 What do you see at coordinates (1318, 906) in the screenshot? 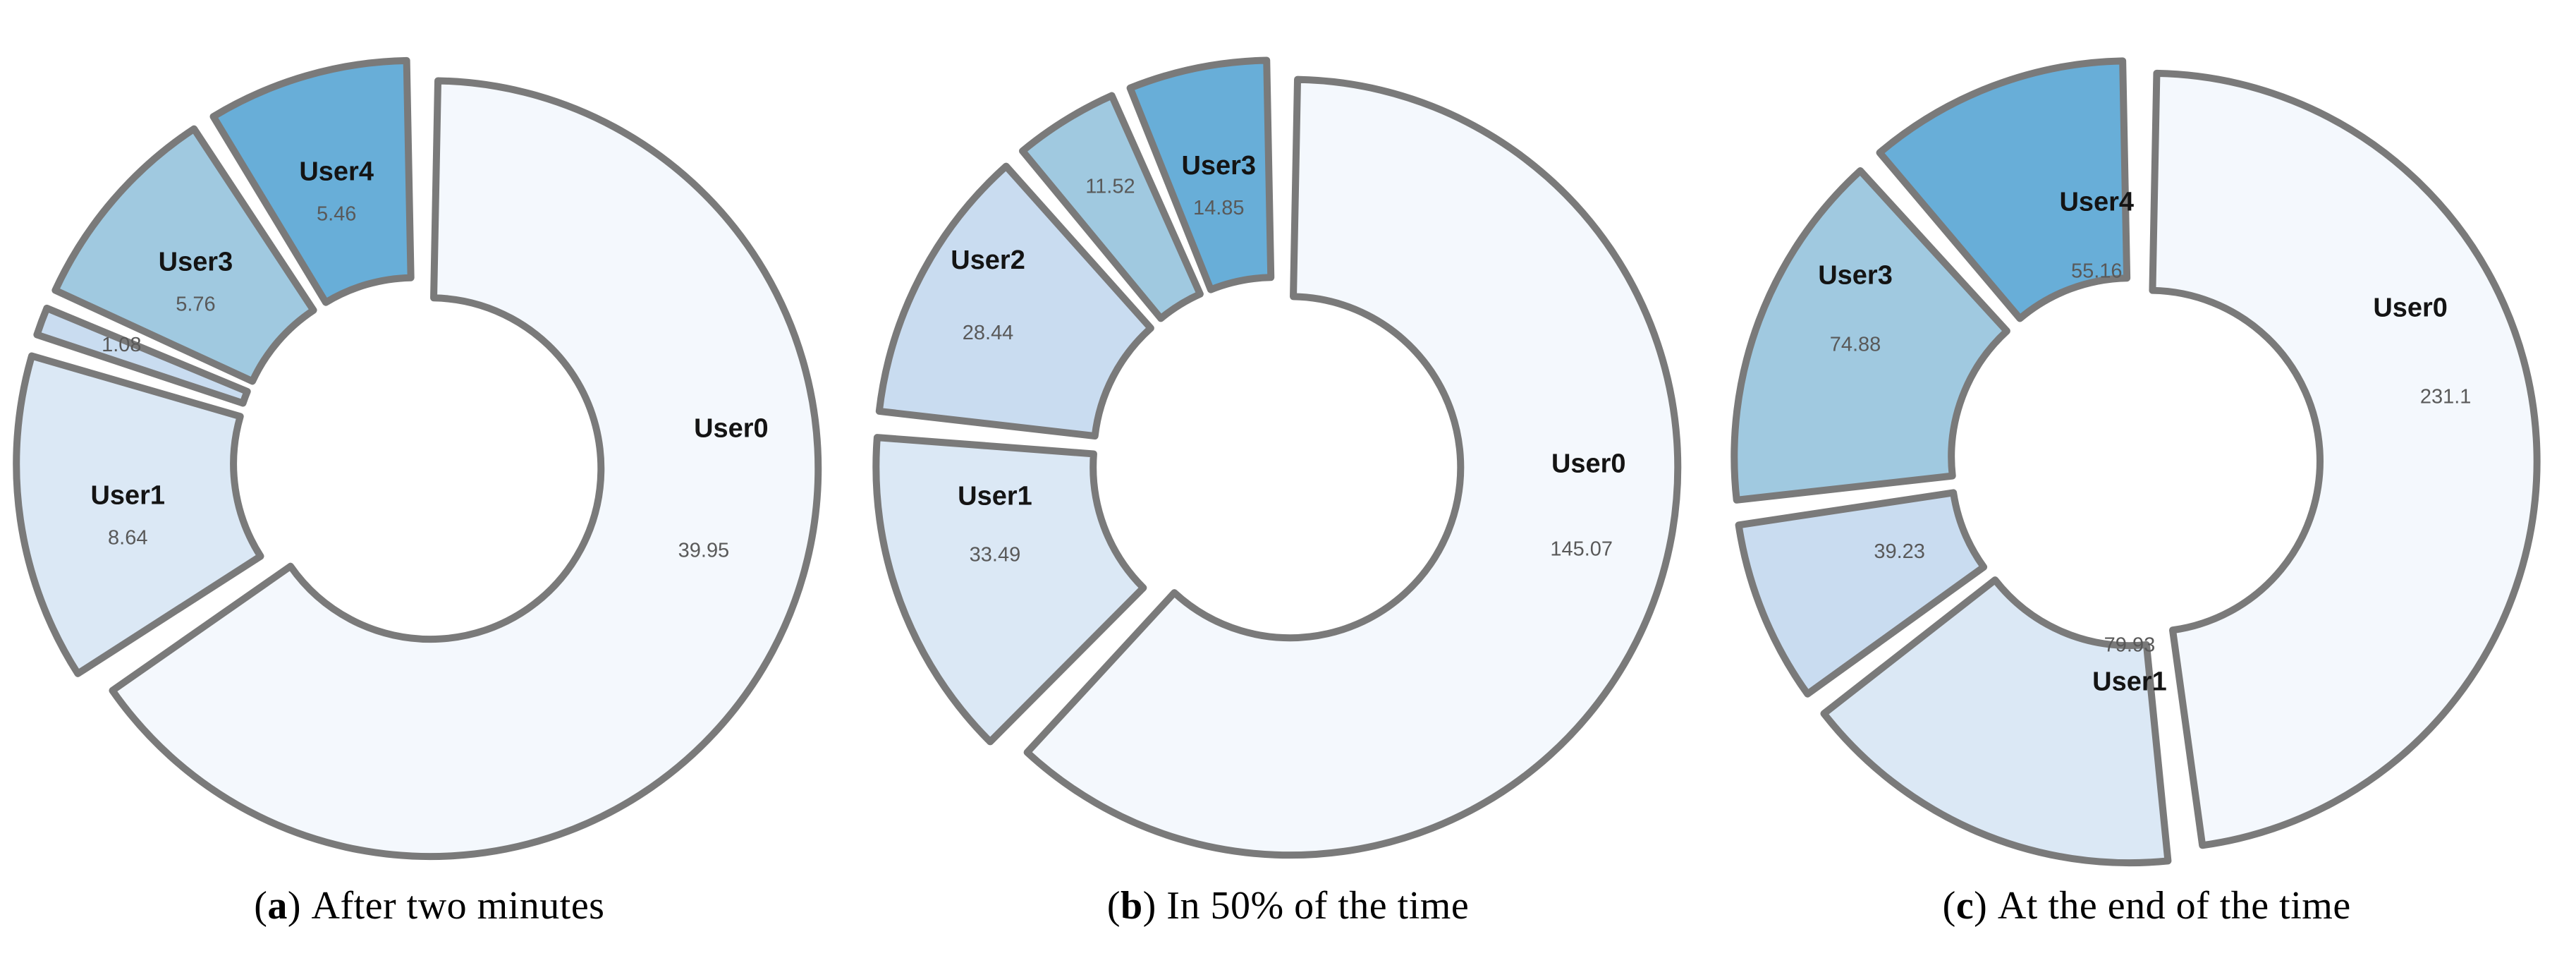
I see `caption-b-text: In 50% of the time` at bounding box center [1318, 906].